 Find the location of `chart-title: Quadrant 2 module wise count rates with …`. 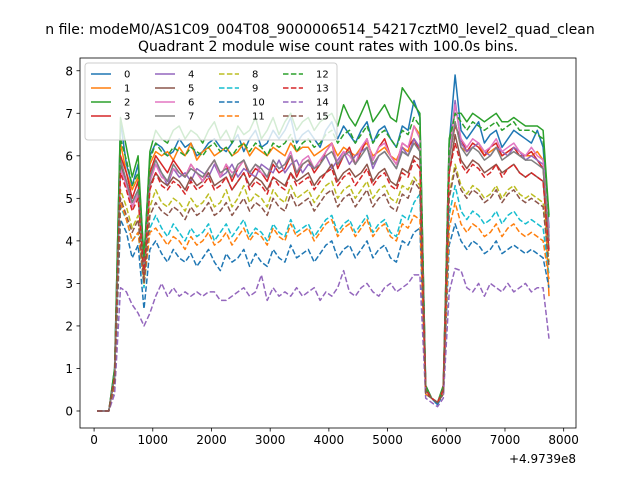

chart-title: Quadrant 2 module wise count rates with … is located at coordinates (328, 47).